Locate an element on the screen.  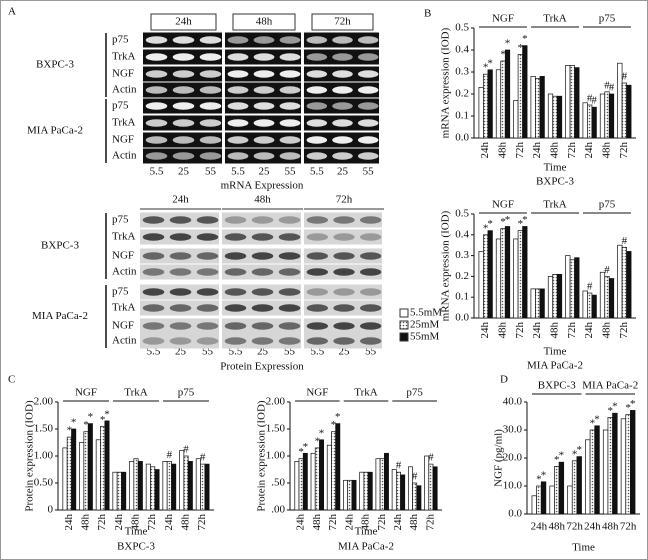
y-tick-label: 0.5 is located at coordinates (462, 28).